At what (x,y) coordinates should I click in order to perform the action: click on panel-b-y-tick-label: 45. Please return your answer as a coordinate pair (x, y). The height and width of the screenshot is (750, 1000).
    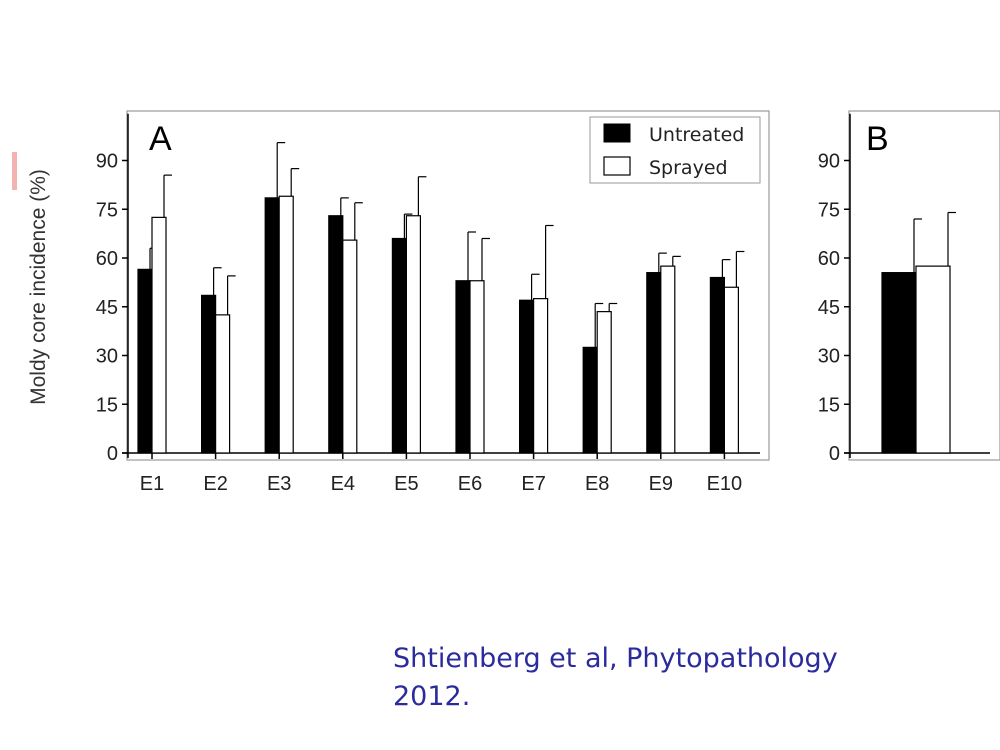
    Looking at the image, I should click on (829, 308).